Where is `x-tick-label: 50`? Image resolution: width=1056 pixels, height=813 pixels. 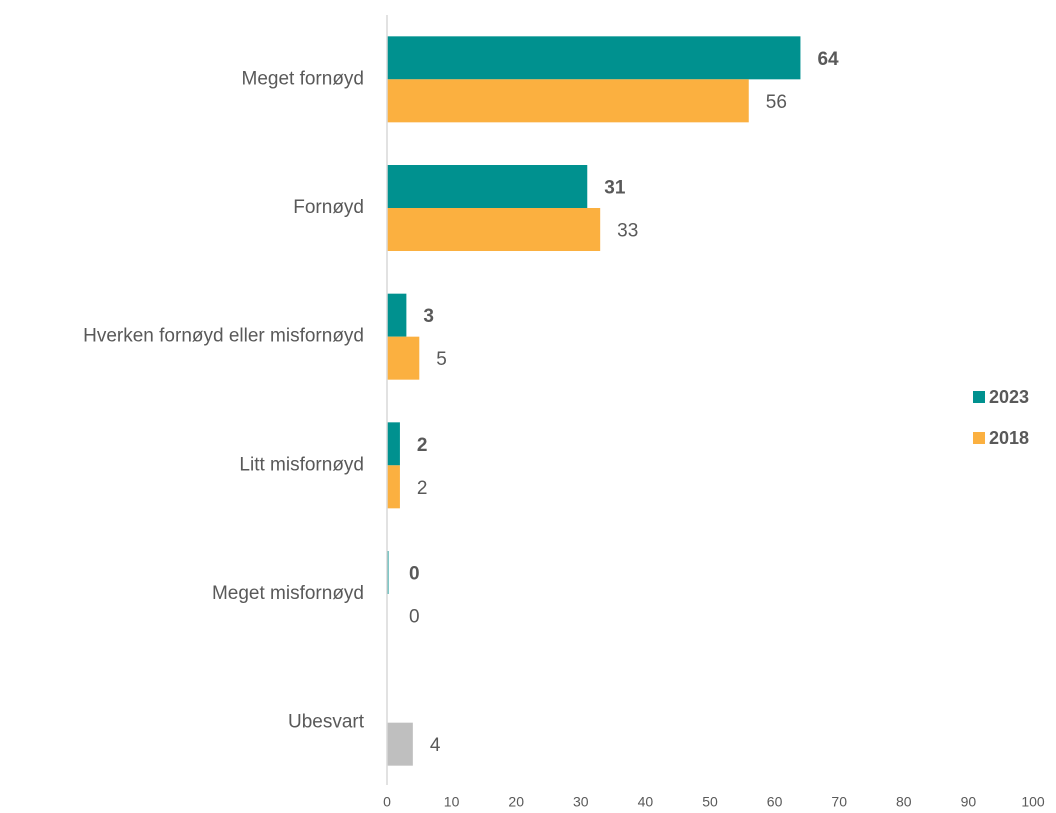
x-tick-label: 50 is located at coordinates (710, 802).